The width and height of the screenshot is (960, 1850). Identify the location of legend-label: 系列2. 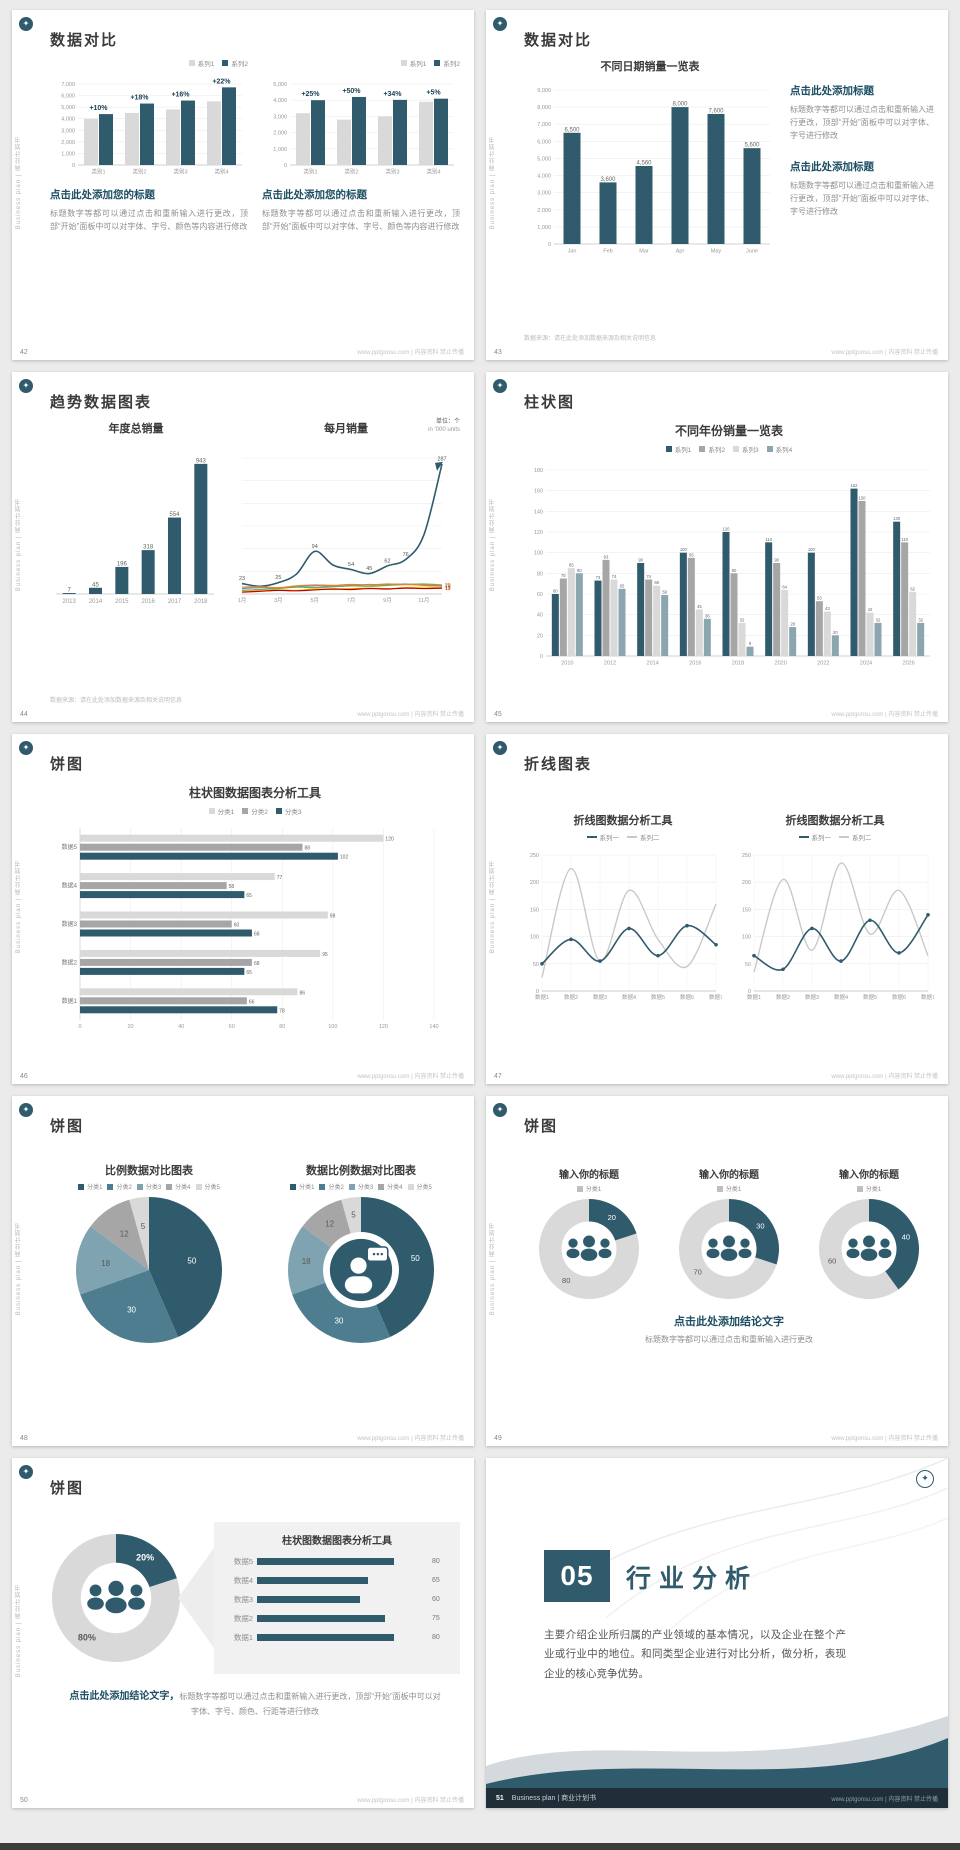
(239, 64).